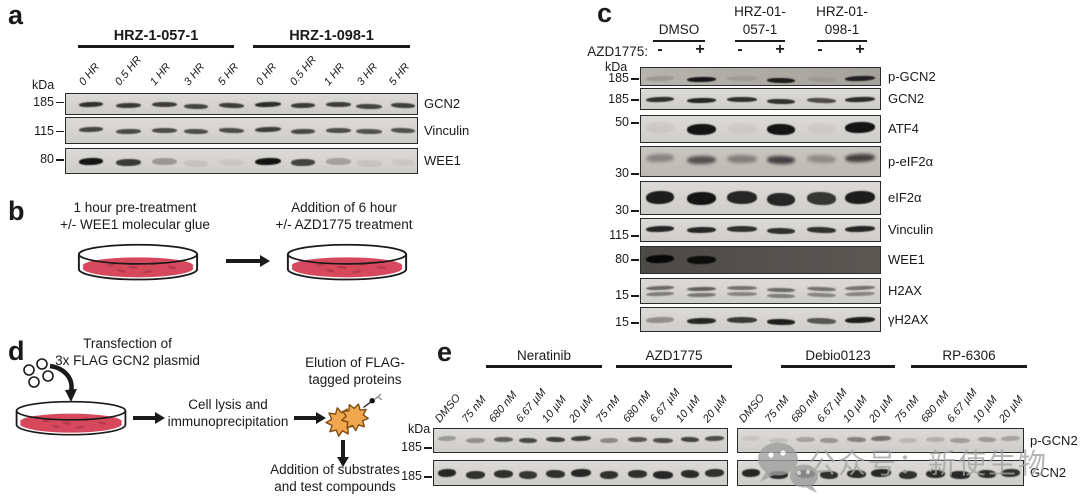 This screenshot has height=502, width=1080. I want to click on panel-d-transfection-line2: 3x FLAG GCN2 plasmid, so click(127, 360).